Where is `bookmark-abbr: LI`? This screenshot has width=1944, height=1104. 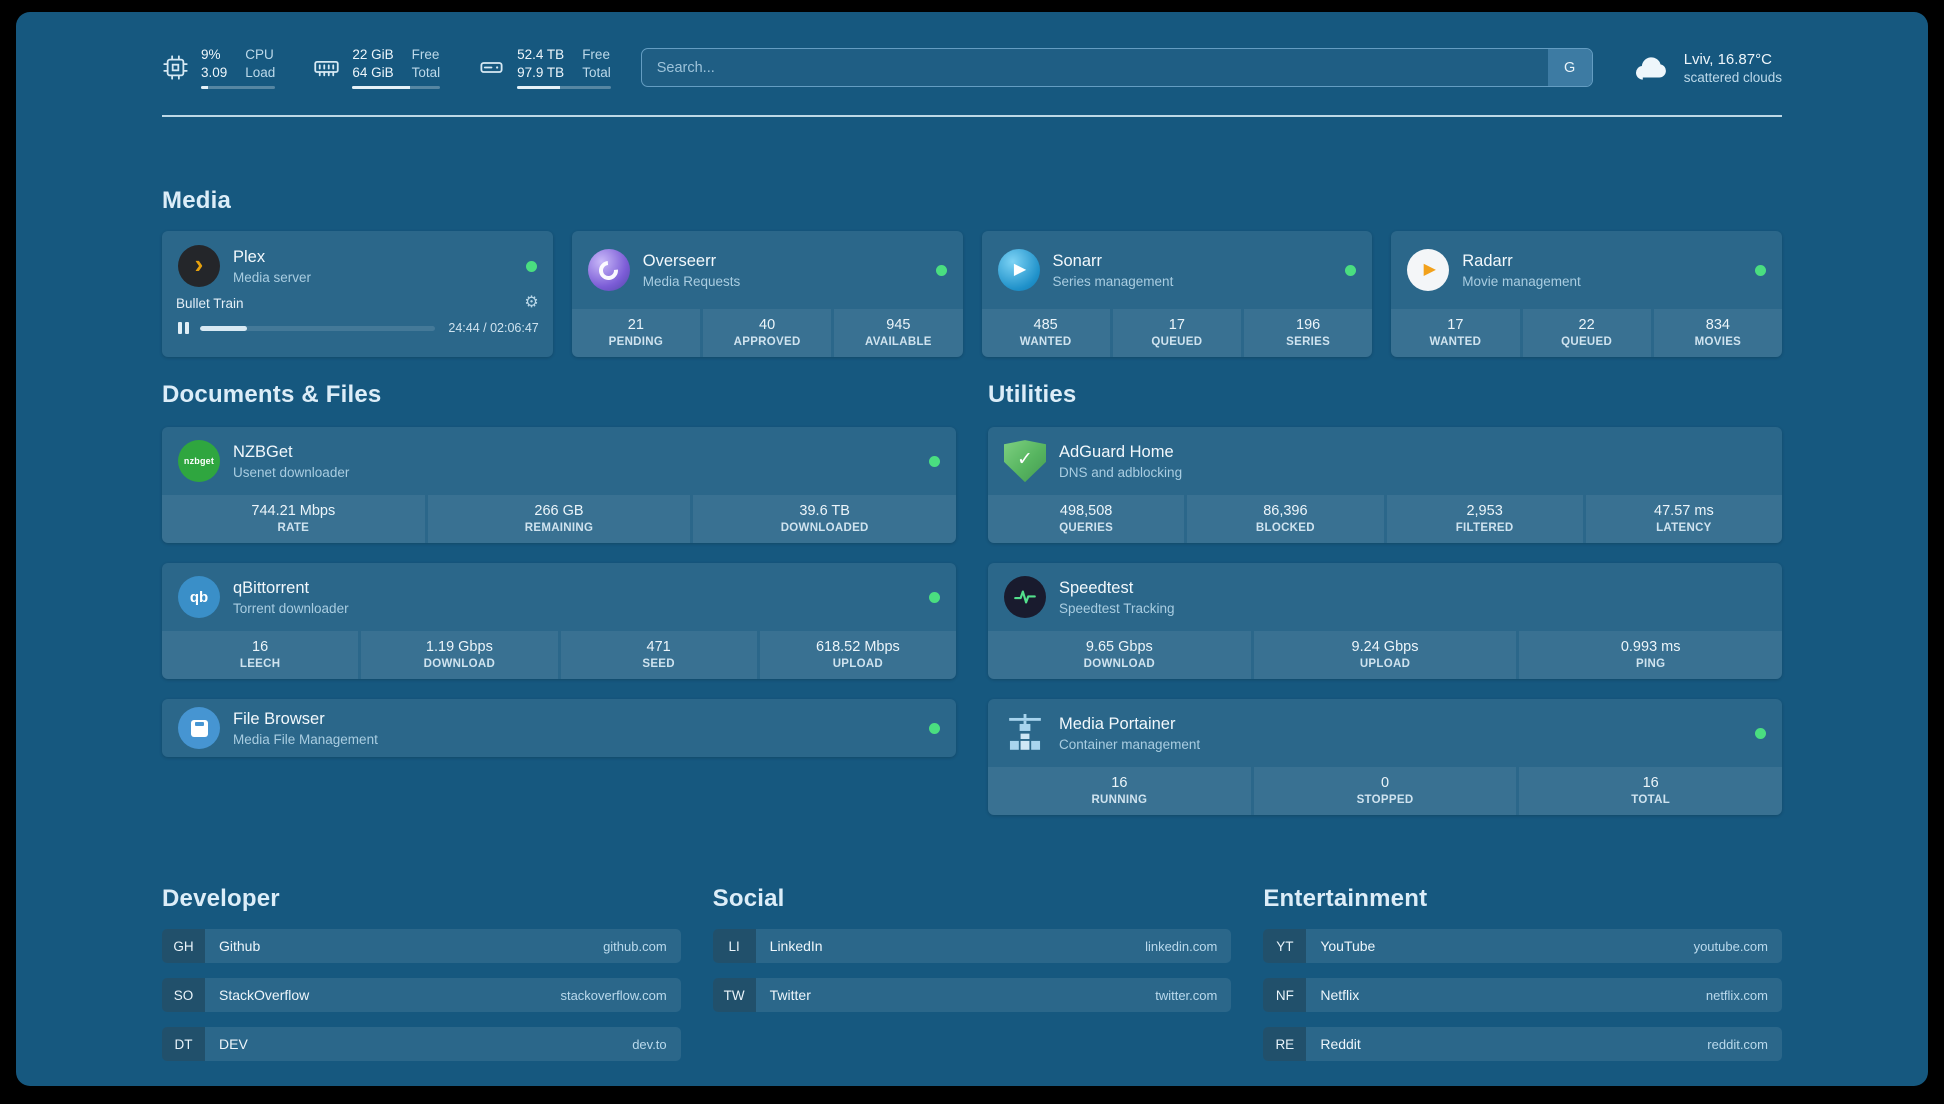
bookmark-abbr: LI is located at coordinates (734, 946).